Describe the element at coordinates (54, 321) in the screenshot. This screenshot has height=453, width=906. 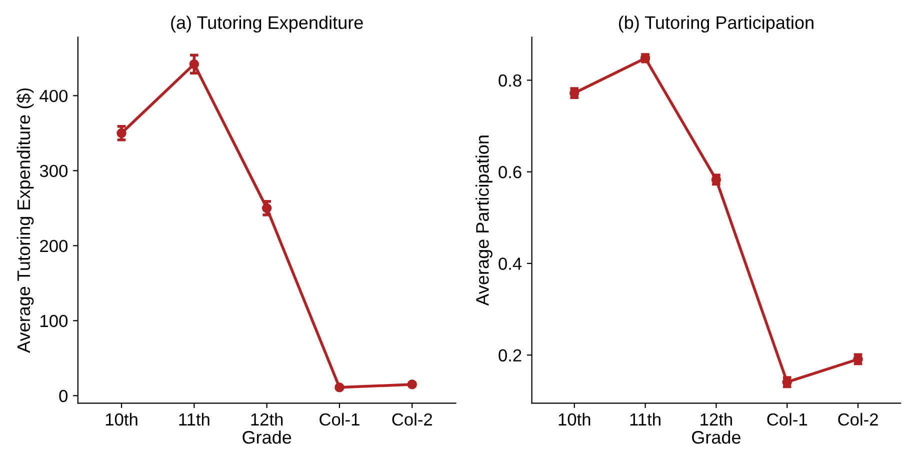
I see `y-tick-label: 100` at that location.